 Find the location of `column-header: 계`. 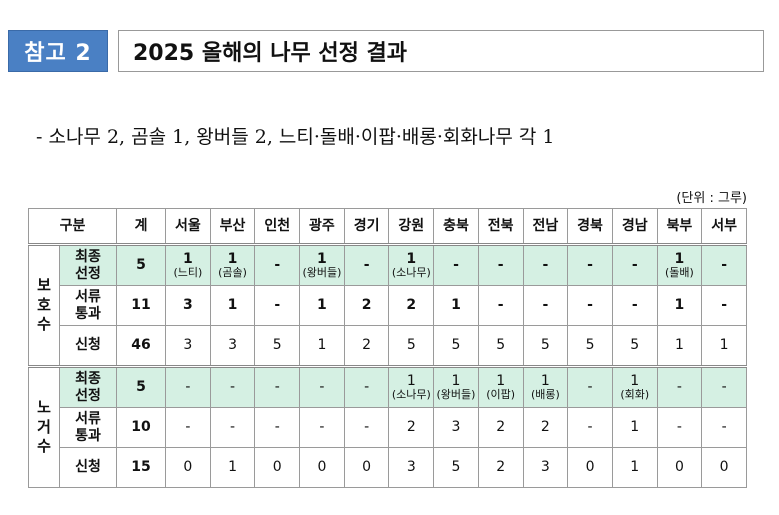

column-header: 계 is located at coordinates (141, 227).